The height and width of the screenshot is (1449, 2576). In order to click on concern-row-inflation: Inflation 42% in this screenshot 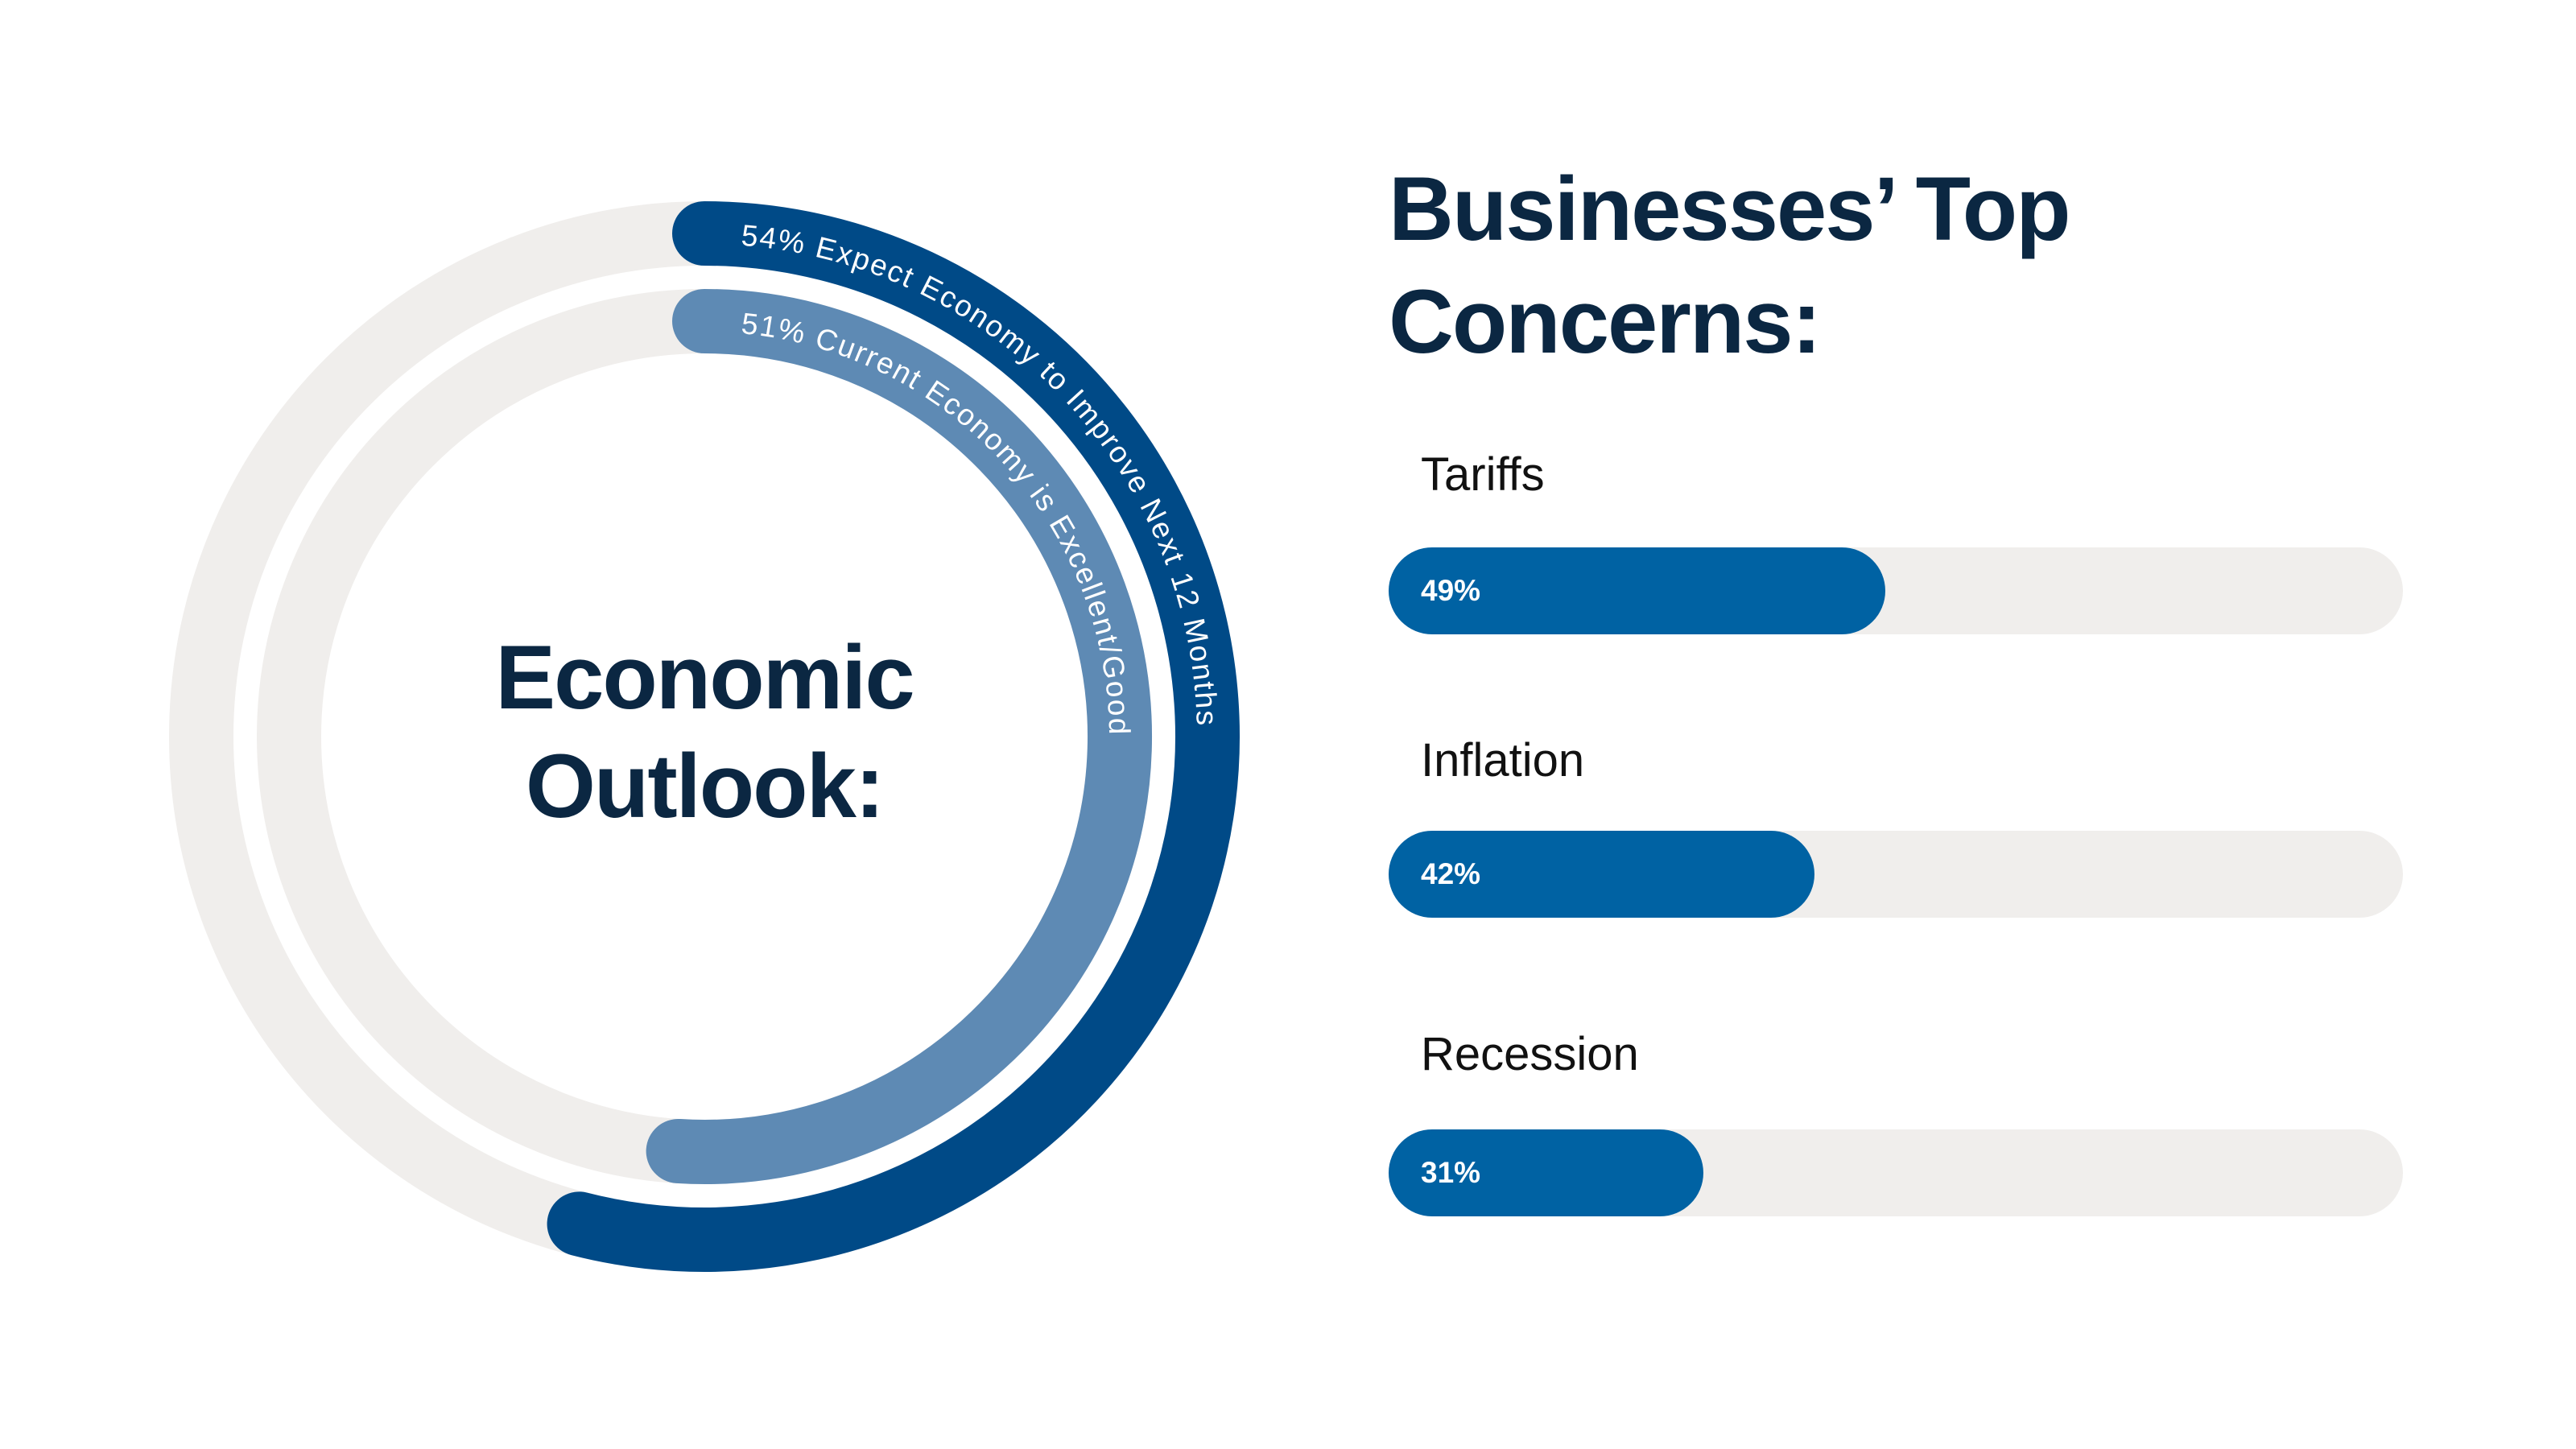, I will do `click(1896, 837)`.